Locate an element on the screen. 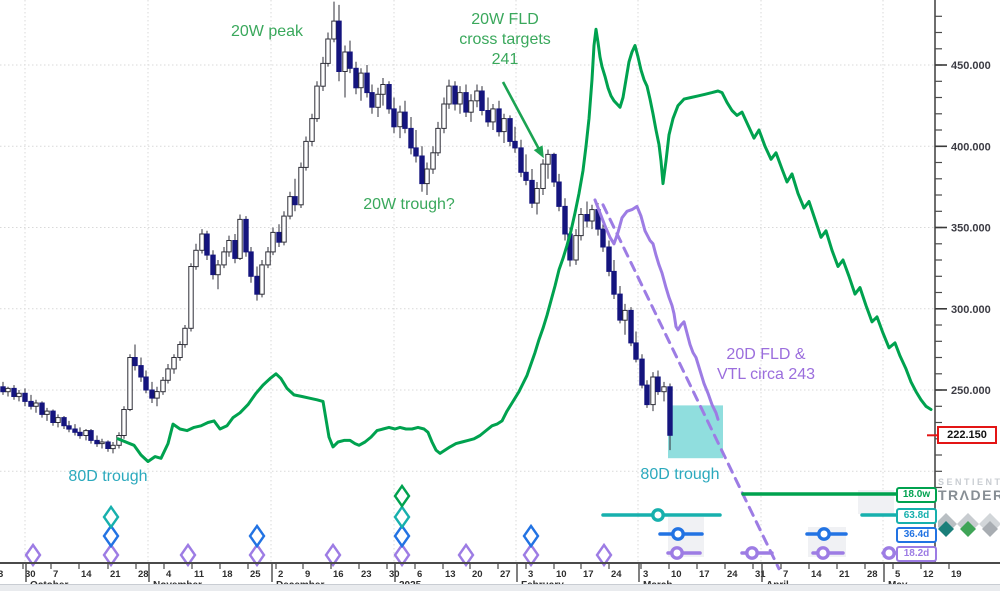 This screenshot has width=1000, height=591. date-tick-label: 24 is located at coordinates (616, 574).